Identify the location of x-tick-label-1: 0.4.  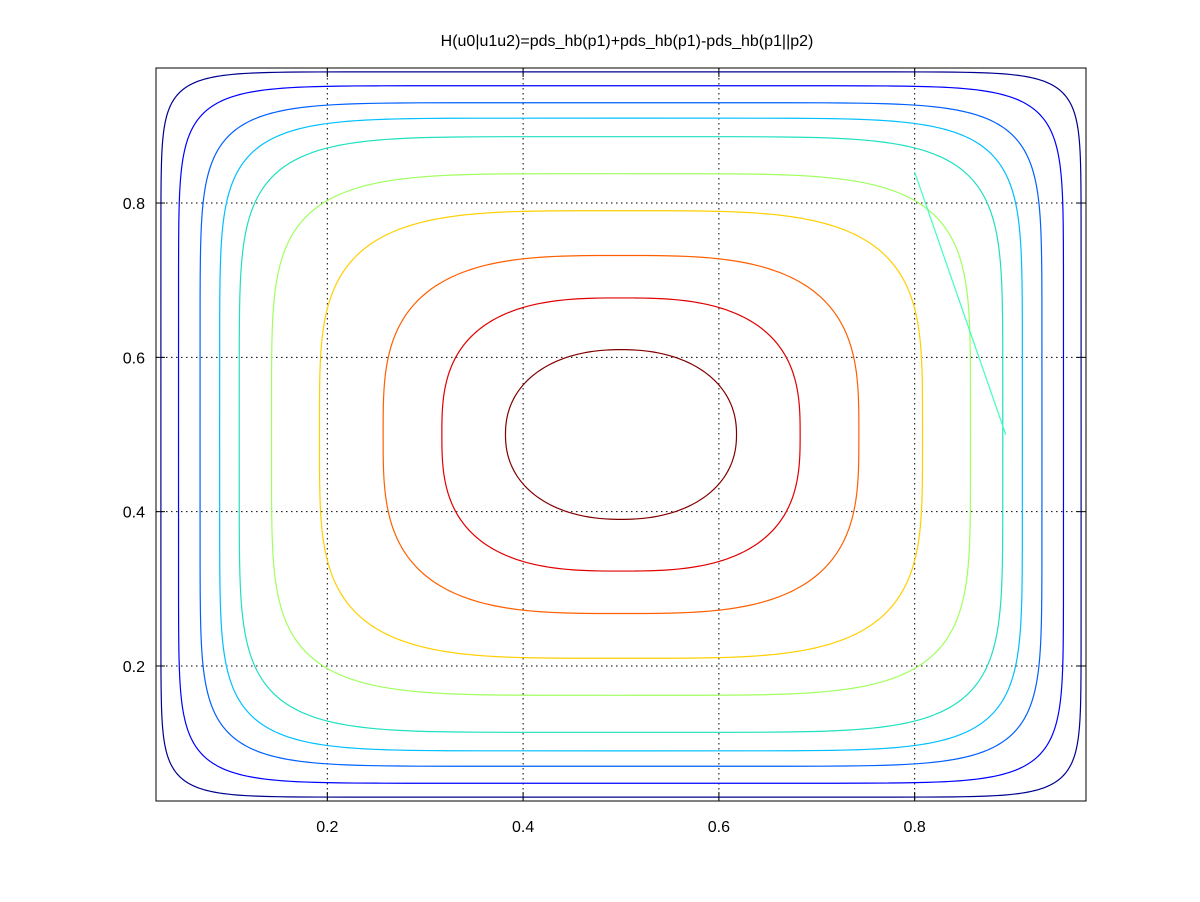
(523, 827).